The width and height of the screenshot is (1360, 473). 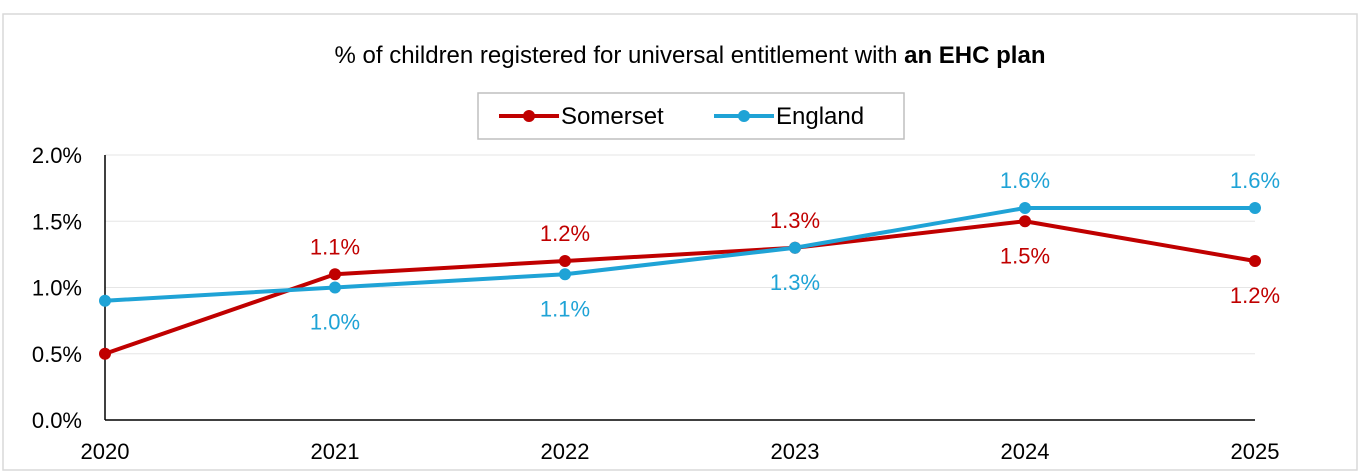 What do you see at coordinates (565, 308) in the screenshot?
I see `data-label-england: 1.1%` at bounding box center [565, 308].